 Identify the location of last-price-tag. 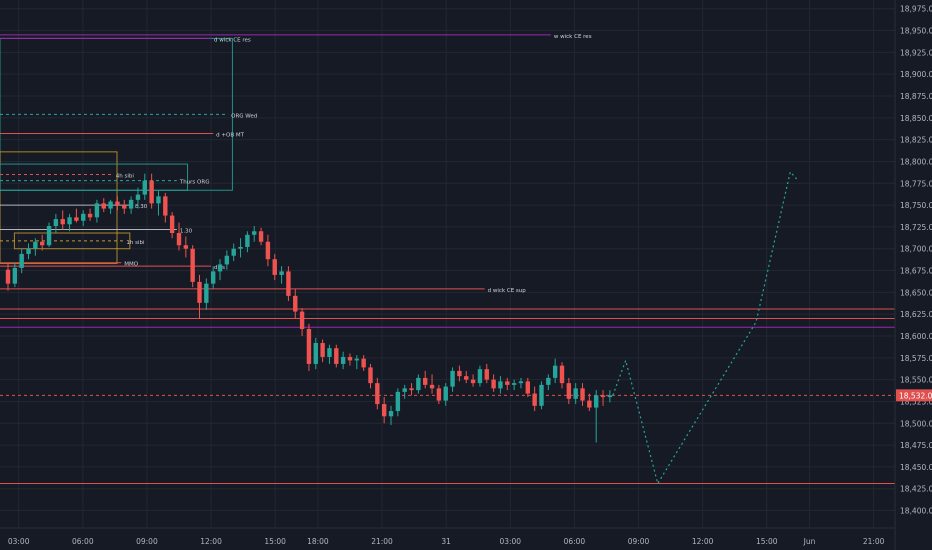
(914, 395).